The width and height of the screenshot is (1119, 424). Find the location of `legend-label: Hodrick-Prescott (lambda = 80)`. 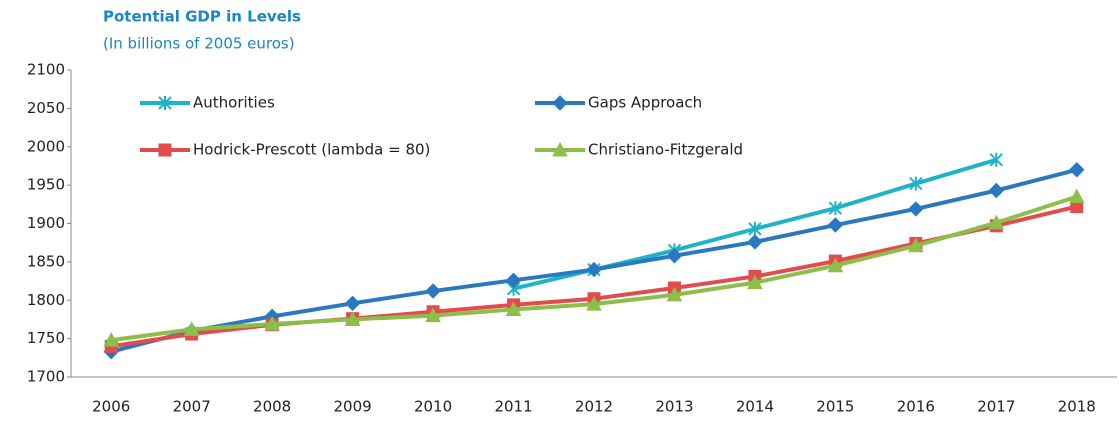

legend-label: Hodrick-Prescott (lambda = 80) is located at coordinates (311, 150).